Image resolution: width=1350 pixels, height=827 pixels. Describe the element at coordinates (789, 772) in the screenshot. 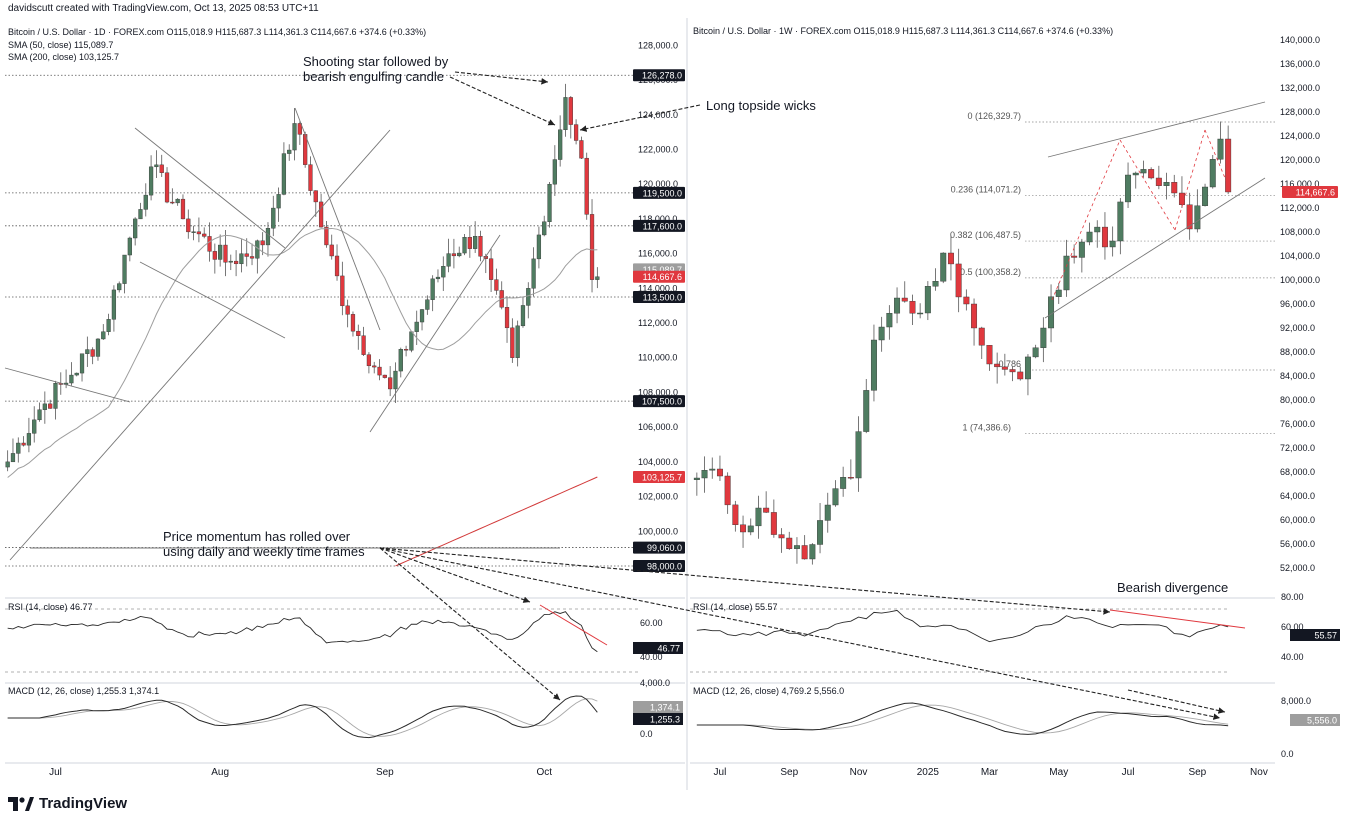

I see `x-axis-label: Sep` at that location.